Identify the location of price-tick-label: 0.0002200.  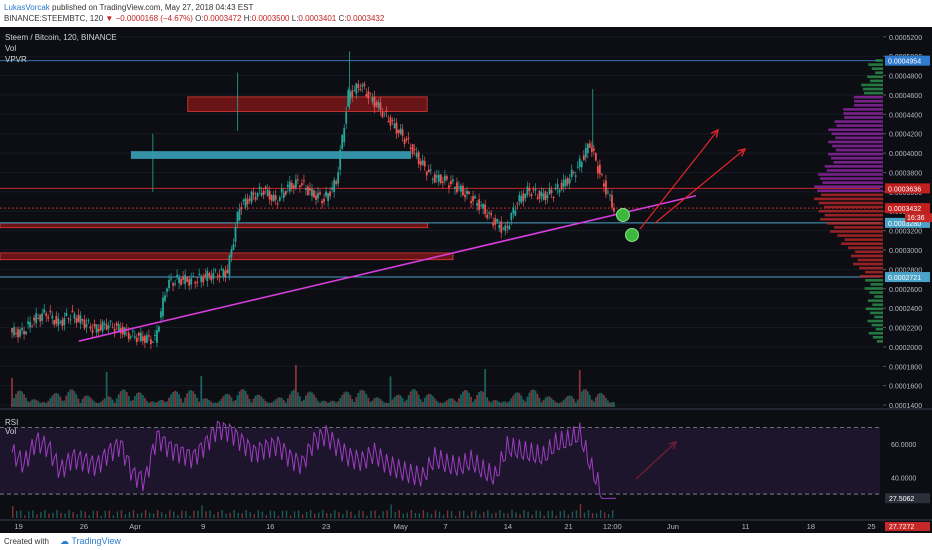
(905, 329).